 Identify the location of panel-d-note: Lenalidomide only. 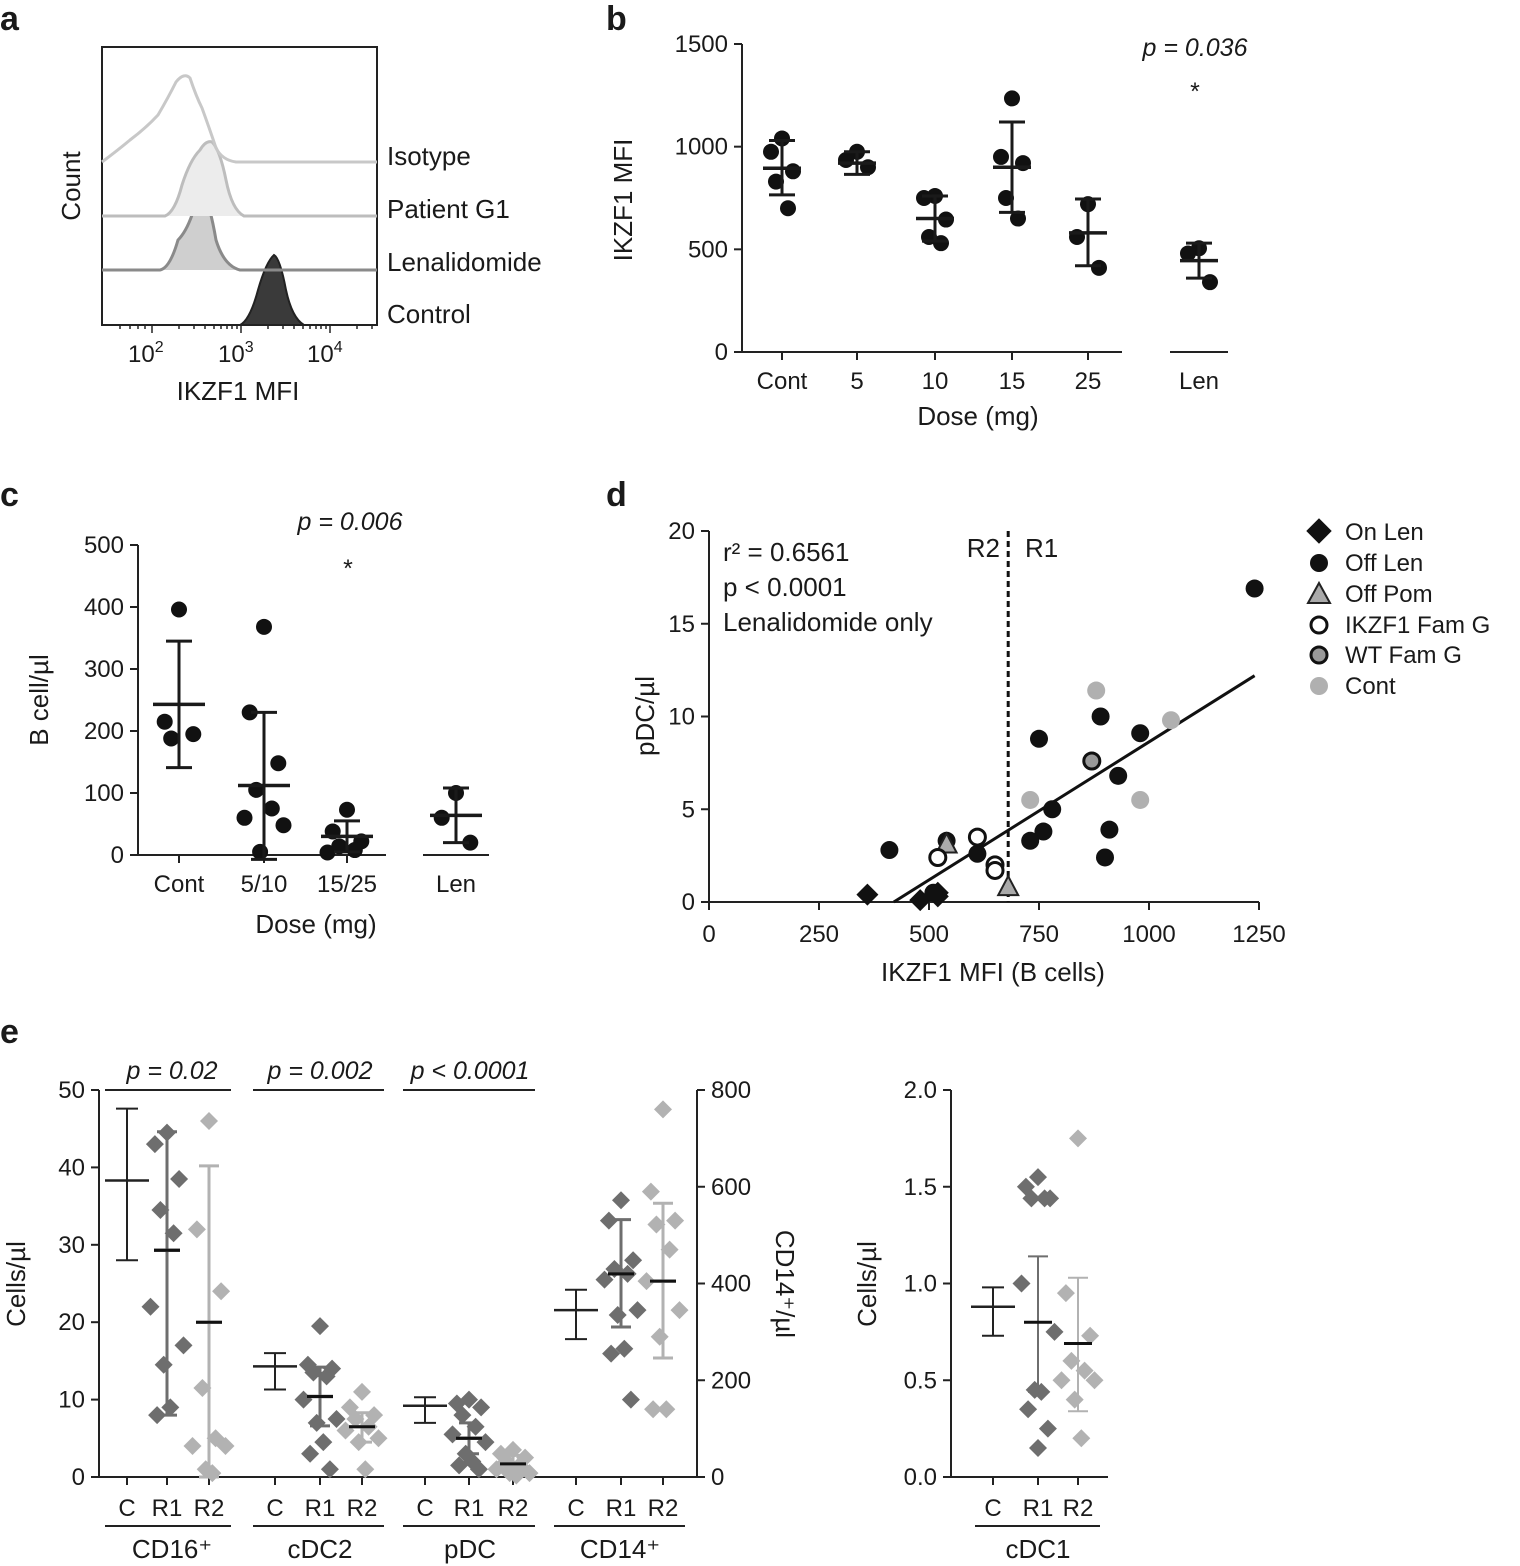
(828, 622).